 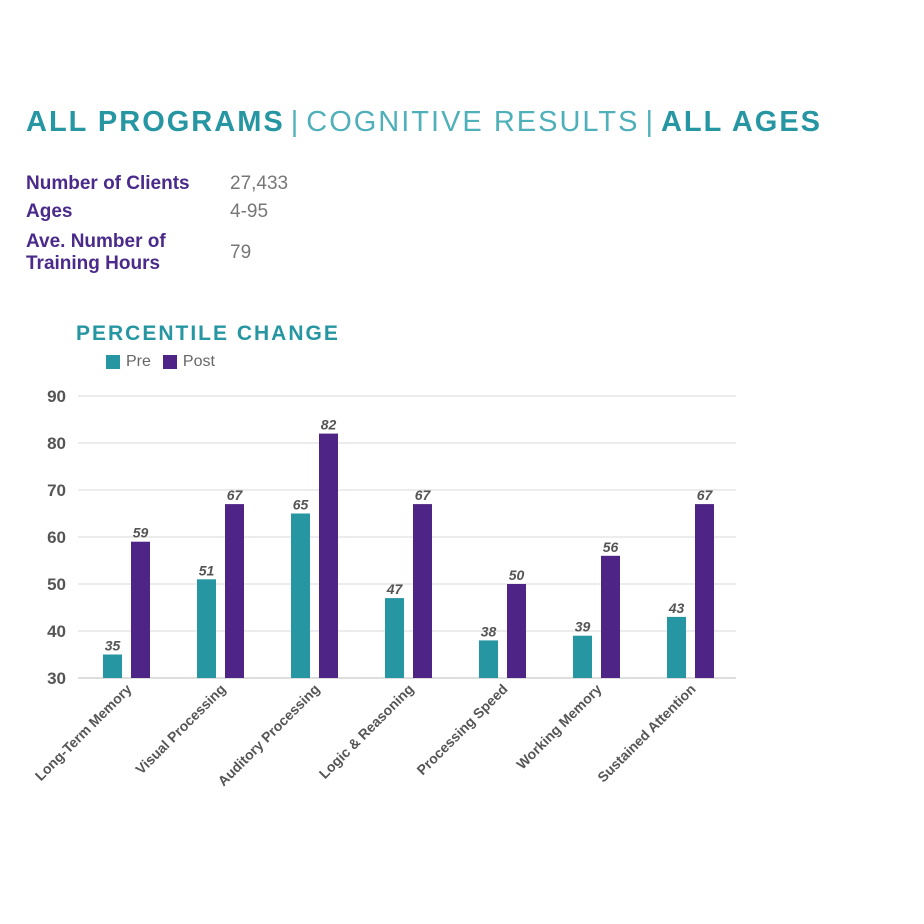 I want to click on stat-row-clients: Number of Clients 27,433, so click(x=157, y=184).